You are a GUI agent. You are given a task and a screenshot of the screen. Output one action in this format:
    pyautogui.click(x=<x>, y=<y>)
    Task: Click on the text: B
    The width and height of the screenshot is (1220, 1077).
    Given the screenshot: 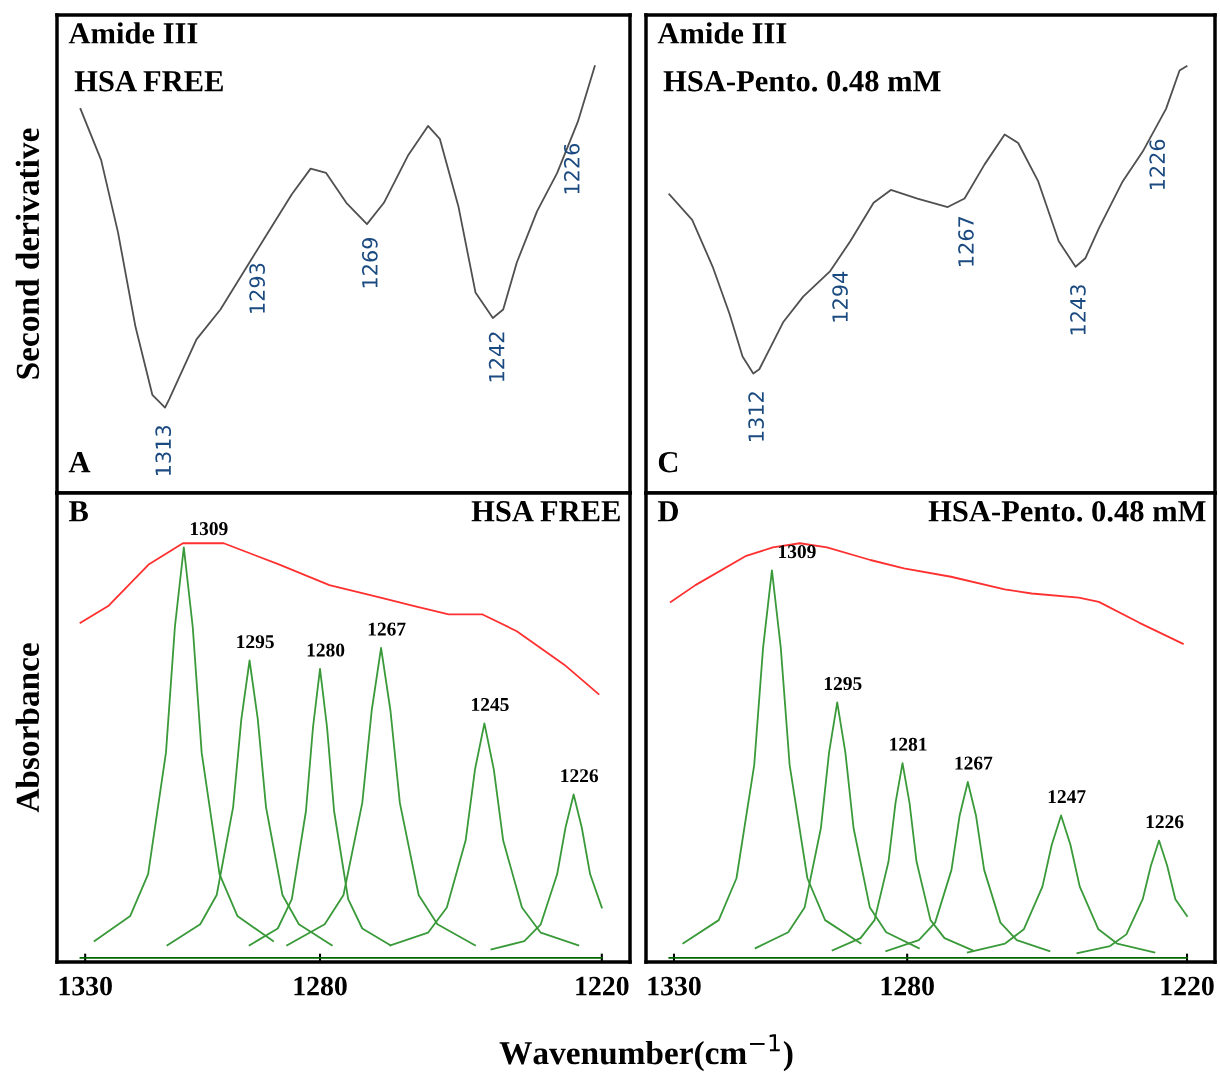 What is the action you would take?
    pyautogui.click(x=78, y=511)
    